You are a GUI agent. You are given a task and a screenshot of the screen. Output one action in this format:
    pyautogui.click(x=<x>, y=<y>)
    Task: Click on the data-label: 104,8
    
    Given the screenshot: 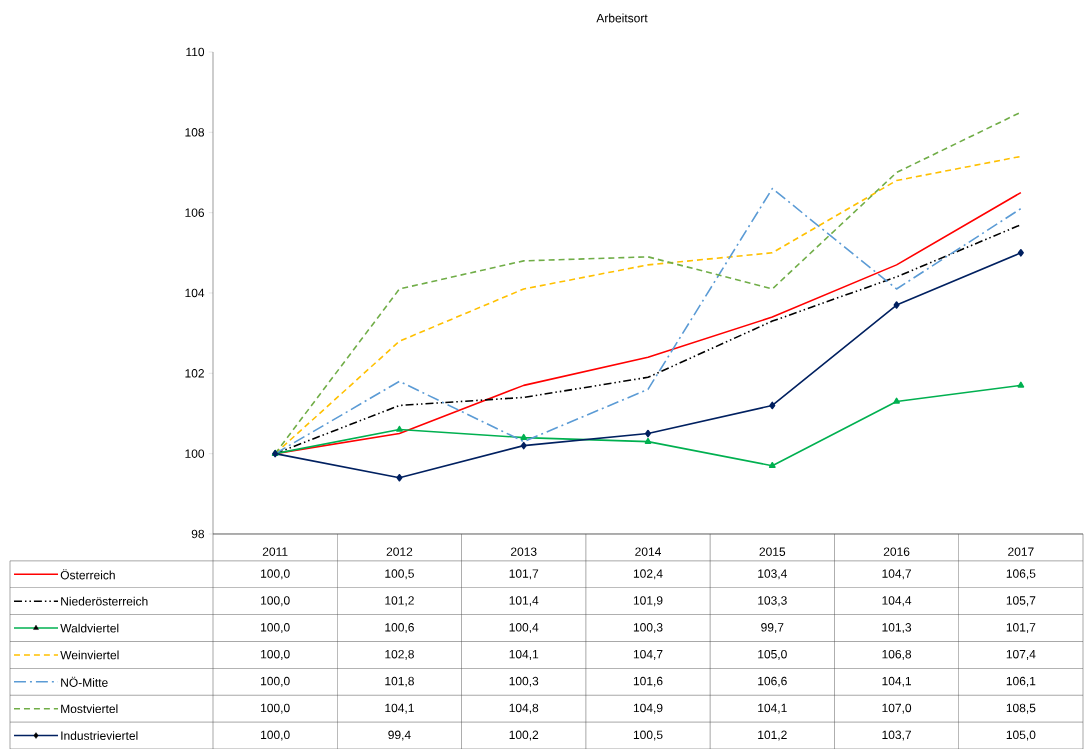 What is the action you would take?
    pyautogui.click(x=524, y=708)
    